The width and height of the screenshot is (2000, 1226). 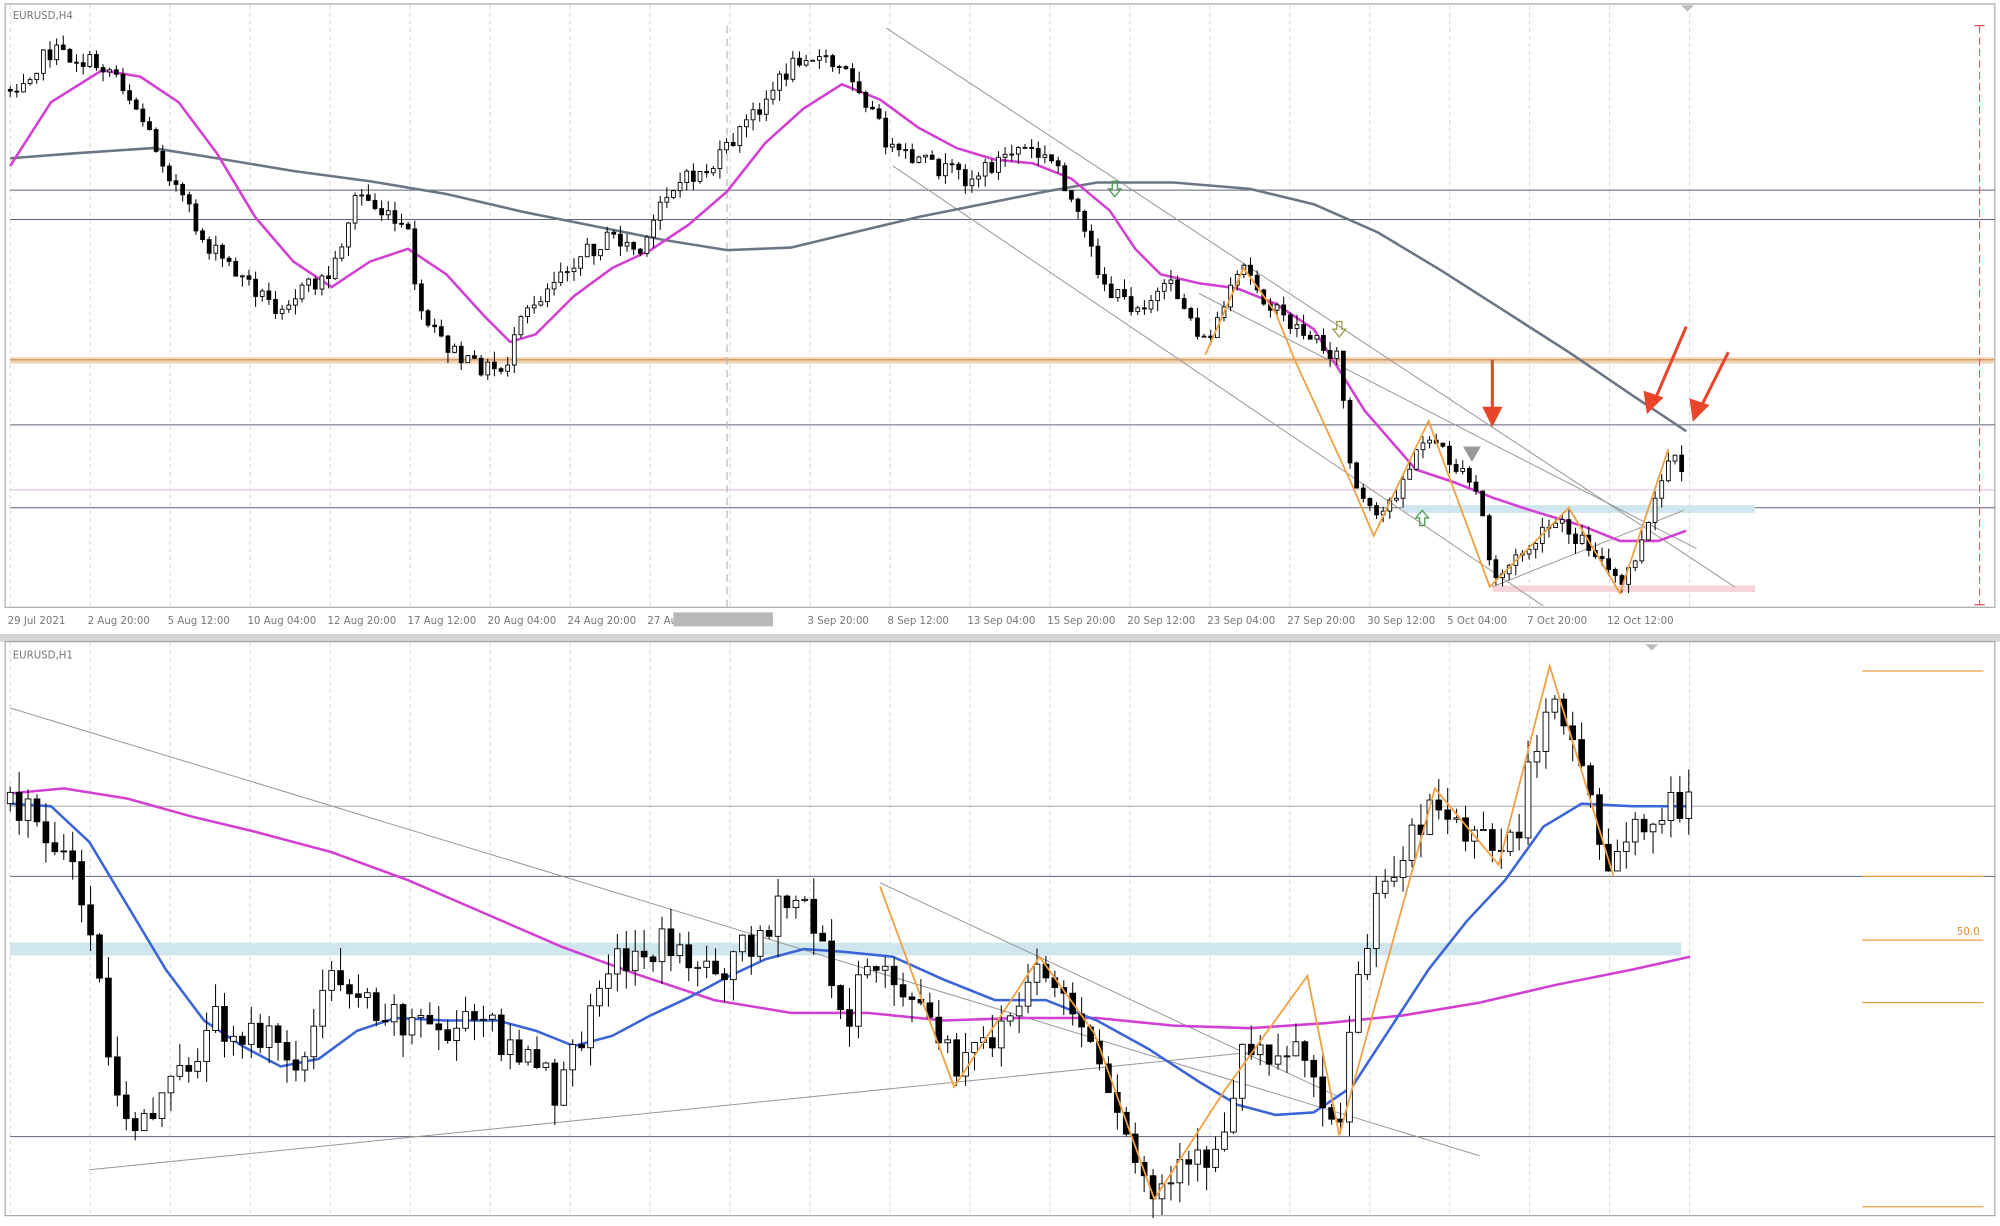 What do you see at coordinates (1477, 621) in the screenshot?
I see `time-label: 5 Oct 04:00` at bounding box center [1477, 621].